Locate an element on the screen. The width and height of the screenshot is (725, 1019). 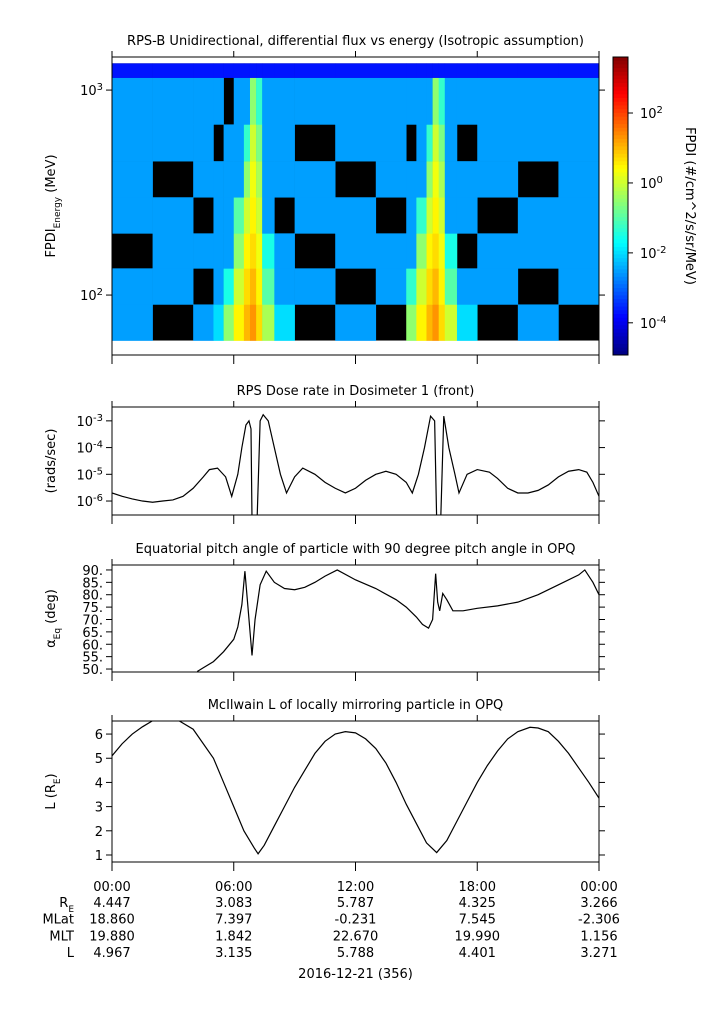
y-tick-label: 80. is located at coordinates (92, 596).